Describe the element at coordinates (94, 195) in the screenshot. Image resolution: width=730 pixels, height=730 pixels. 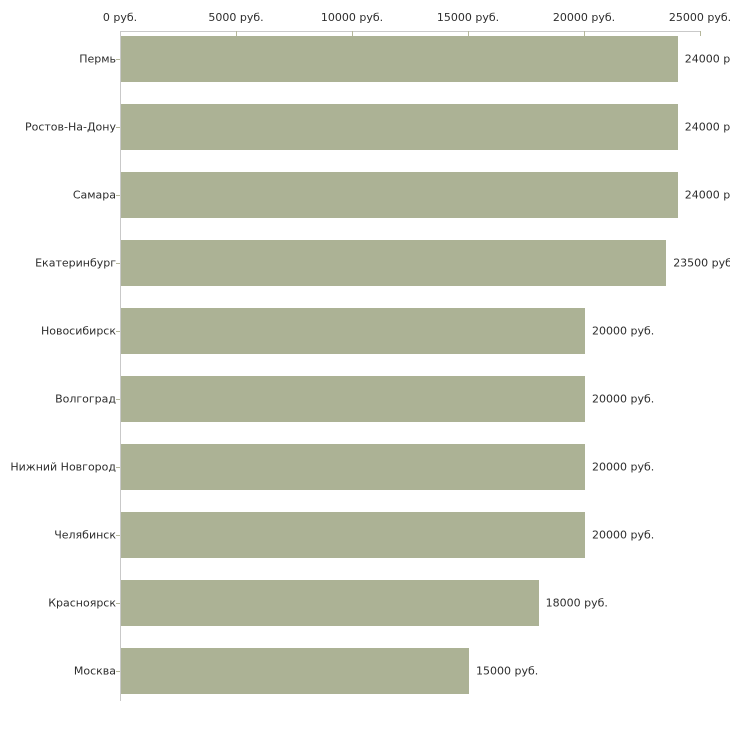
I see `category-label: Самара` at that location.